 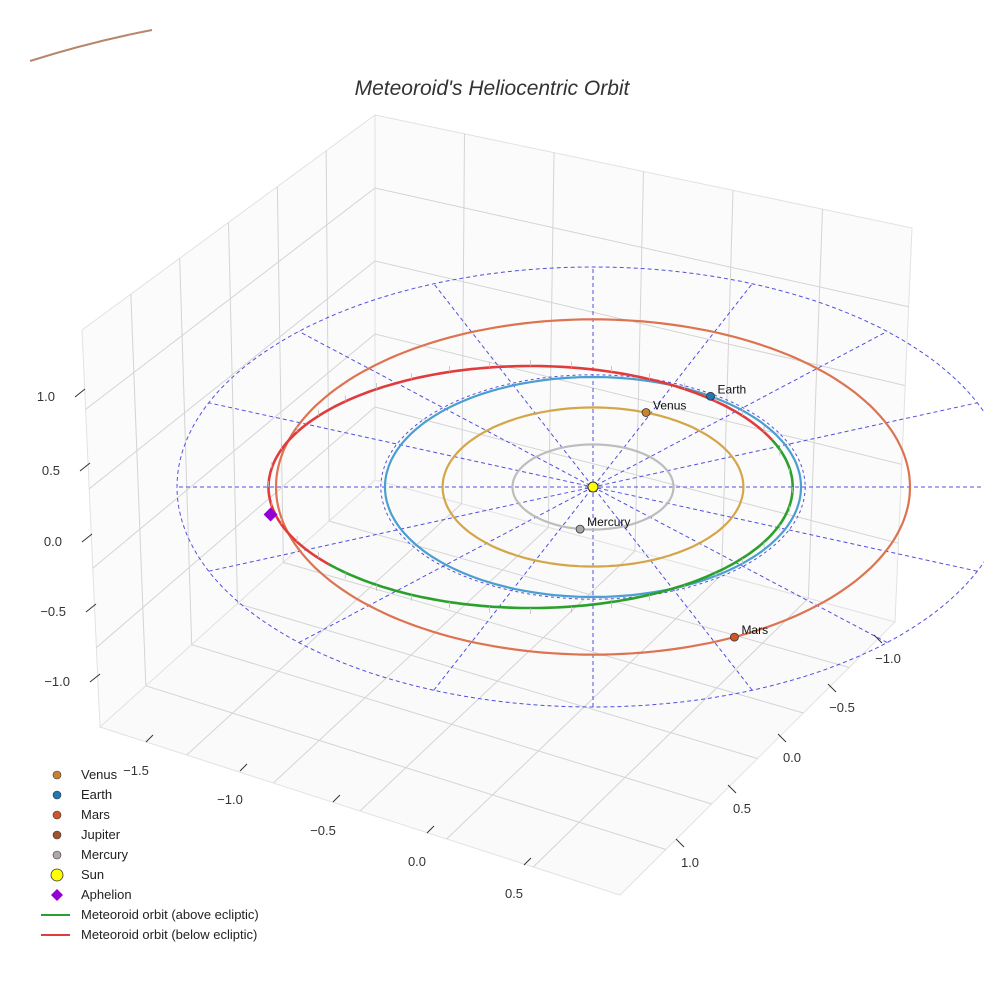 I want to click on legend-item: Aphelion, so click(x=91, y=894).